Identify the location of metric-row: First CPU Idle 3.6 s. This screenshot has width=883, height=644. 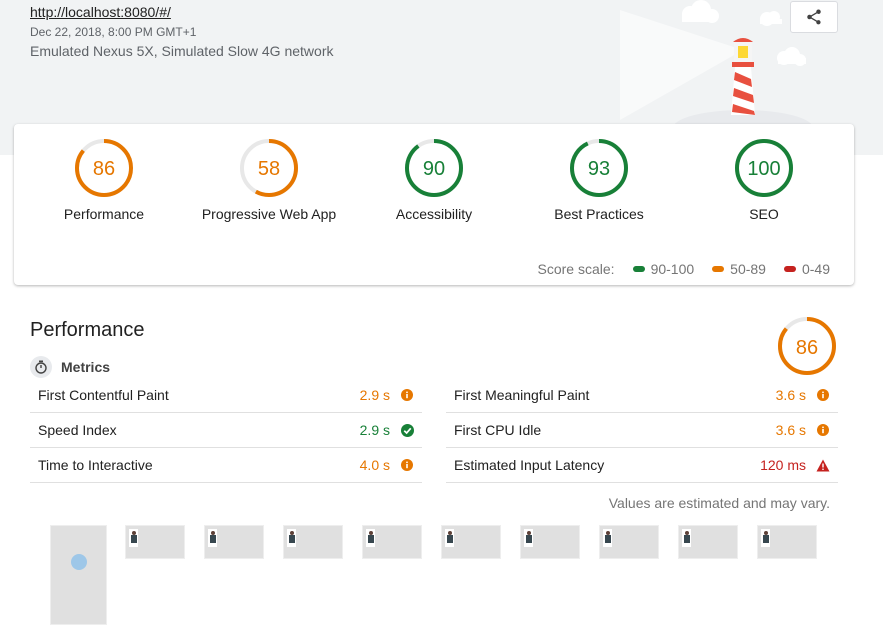
(642, 430).